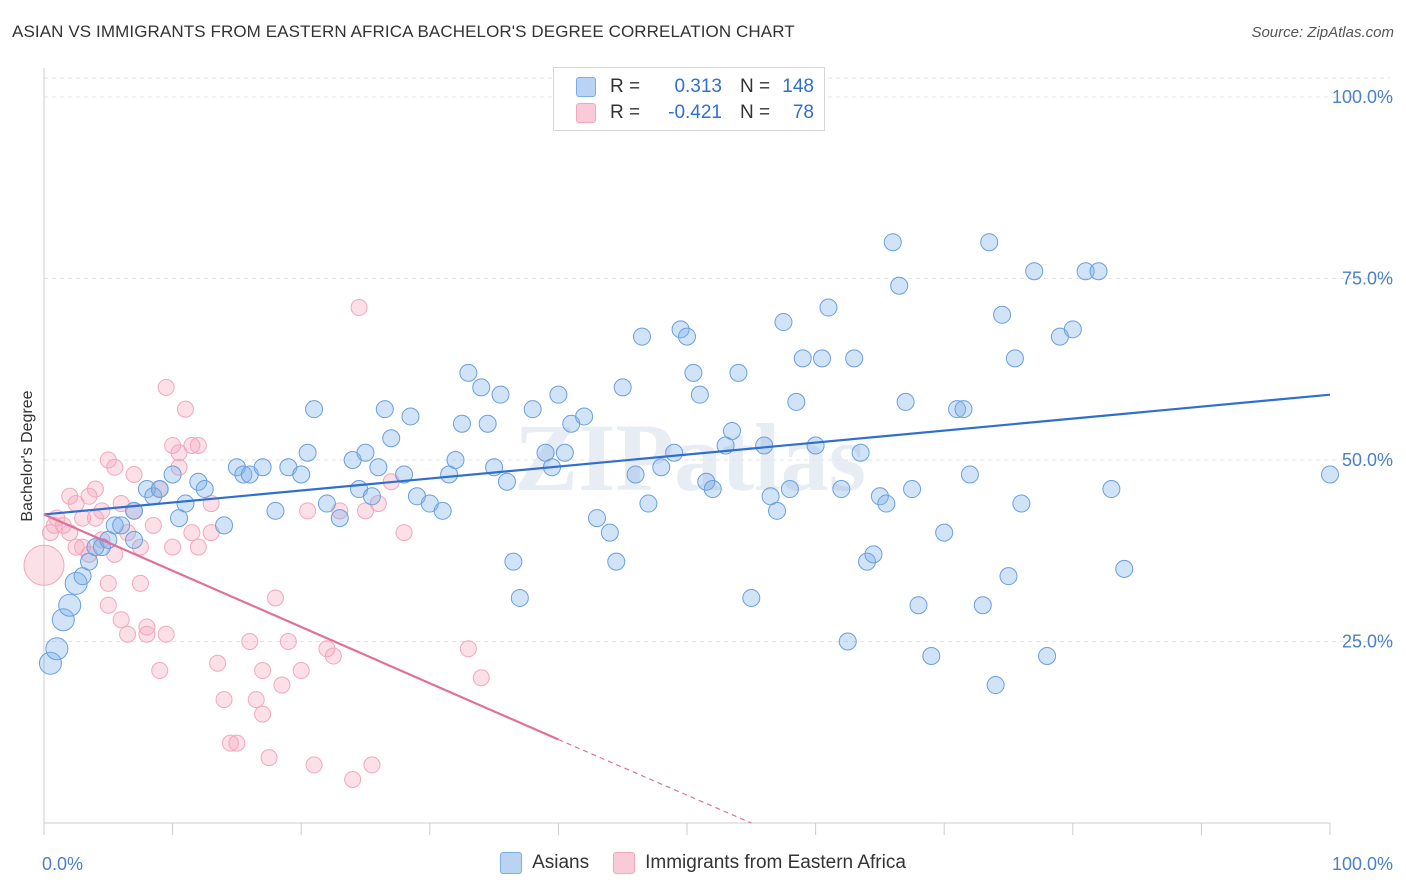 Image resolution: width=1406 pixels, height=892 pixels. I want to click on legend-label-eastern-africa: Immigrants from Eastern Africa, so click(775, 862).